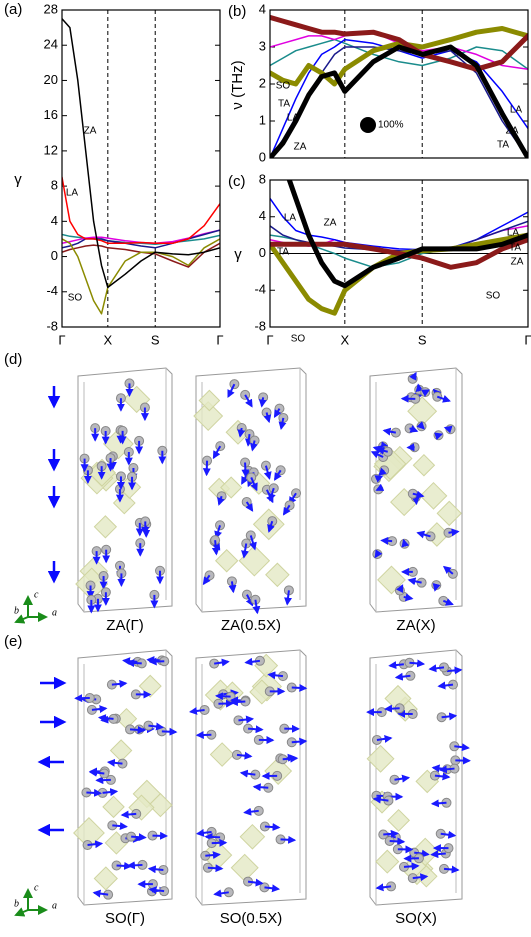 The image size is (531, 937). Describe the element at coordinates (251, 918) in the screenshot. I see `mode-label: SO(0.5X)` at that location.